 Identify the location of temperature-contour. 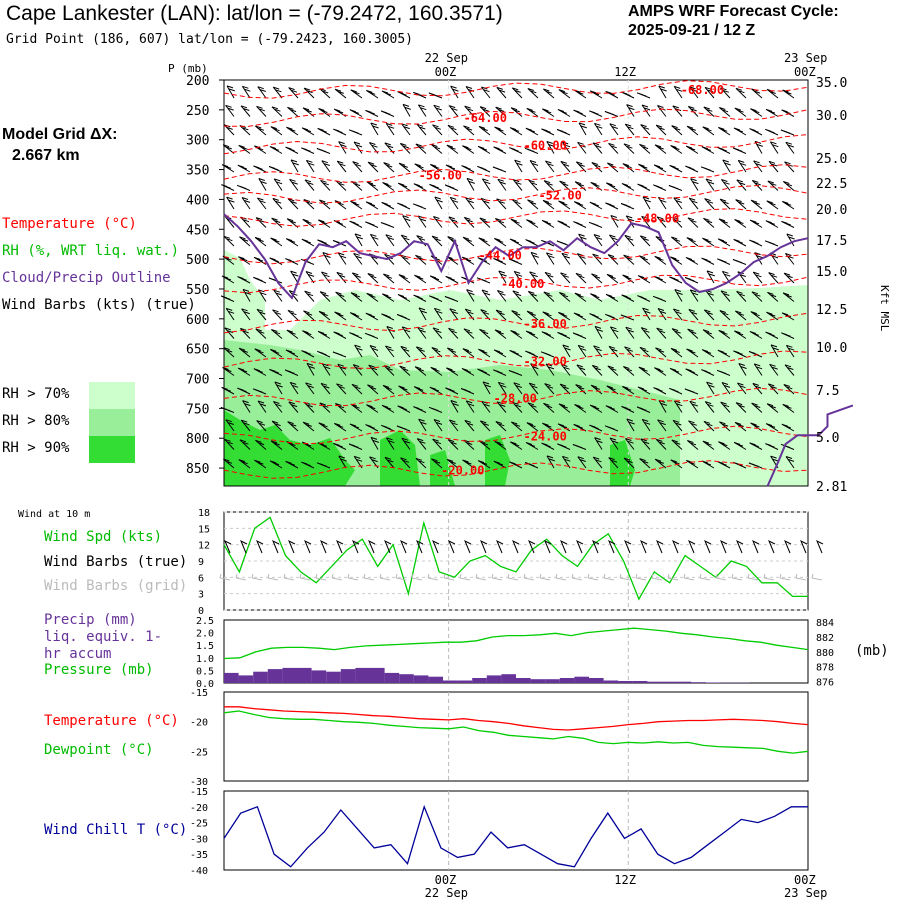
(516, 284).